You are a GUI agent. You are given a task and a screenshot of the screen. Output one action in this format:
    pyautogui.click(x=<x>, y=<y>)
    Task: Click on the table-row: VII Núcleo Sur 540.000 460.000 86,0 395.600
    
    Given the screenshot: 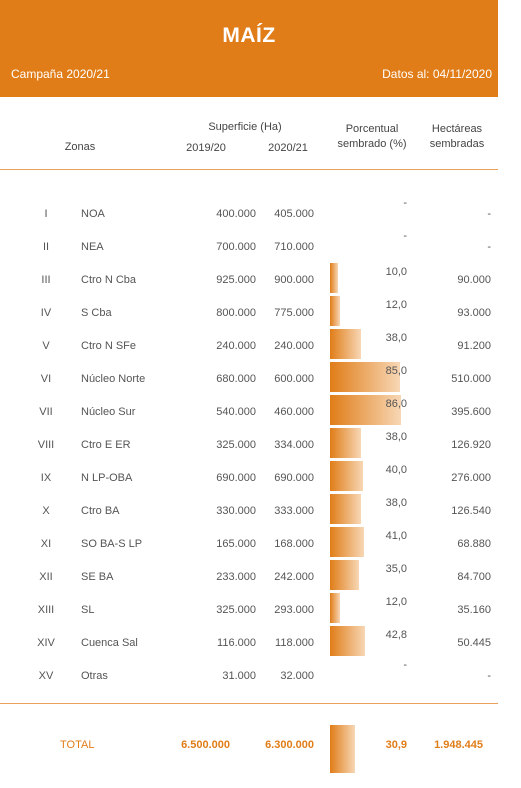 What is the action you would take?
    pyautogui.click(x=249, y=411)
    